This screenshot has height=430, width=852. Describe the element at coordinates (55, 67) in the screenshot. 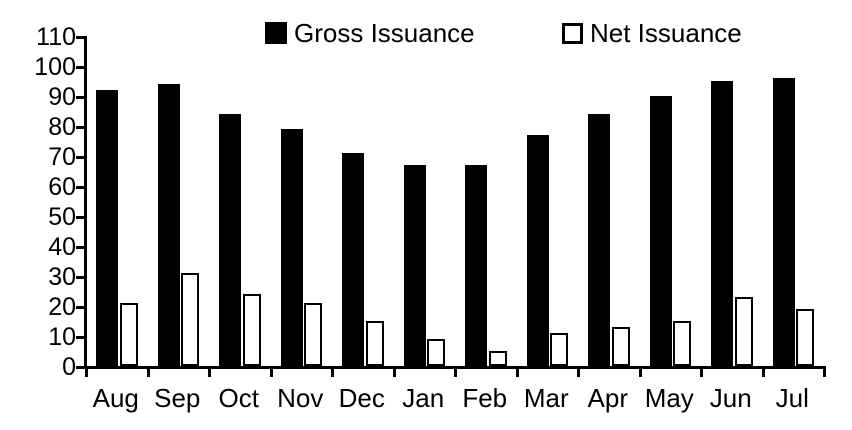

I see `y-axis-tick-label: 100` at that location.